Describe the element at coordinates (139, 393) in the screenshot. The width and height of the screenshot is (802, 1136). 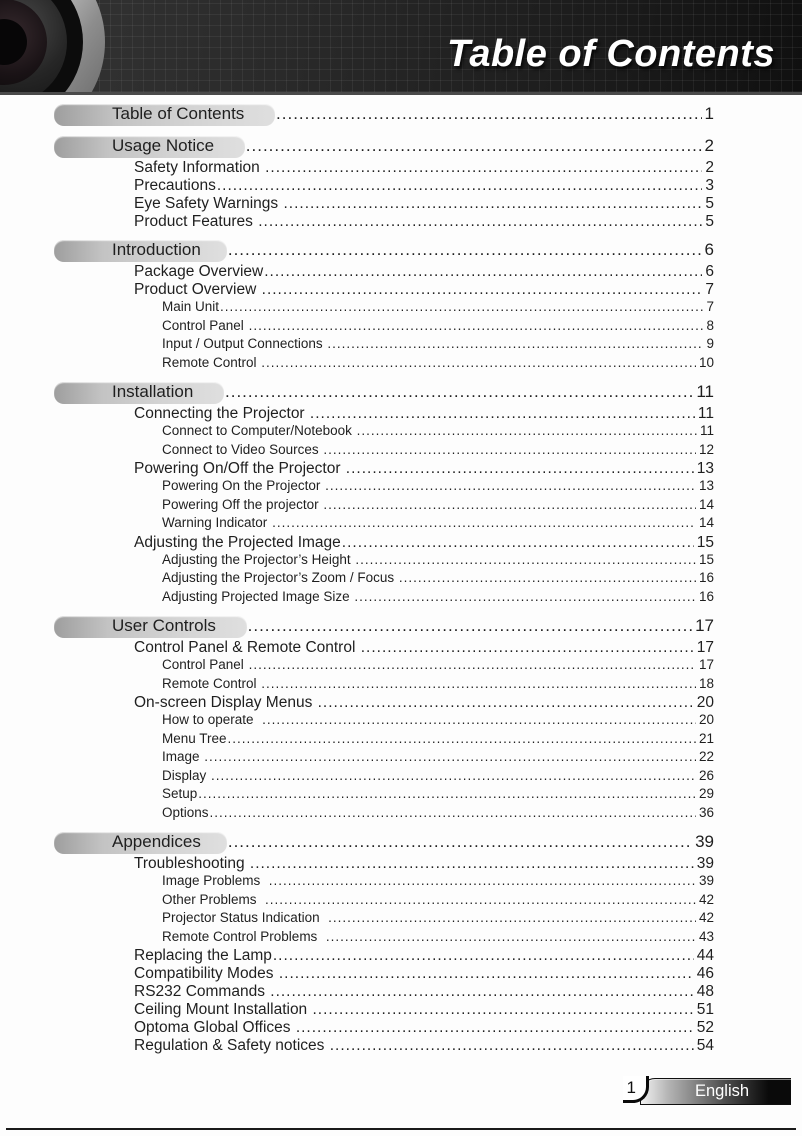
I see `section-pill: Installation` at that location.